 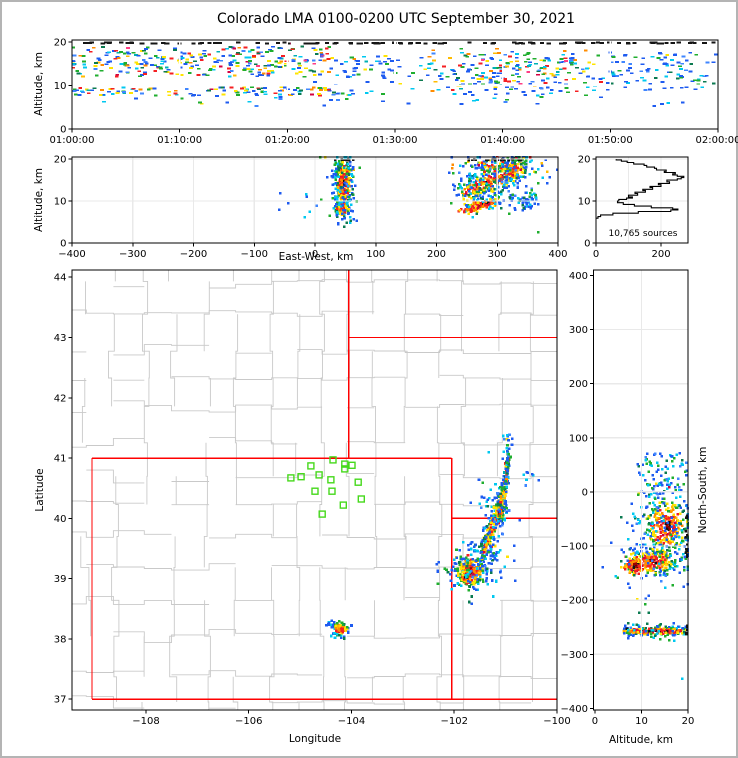 I want to click on x-tick-label: 400, so click(x=557, y=254).